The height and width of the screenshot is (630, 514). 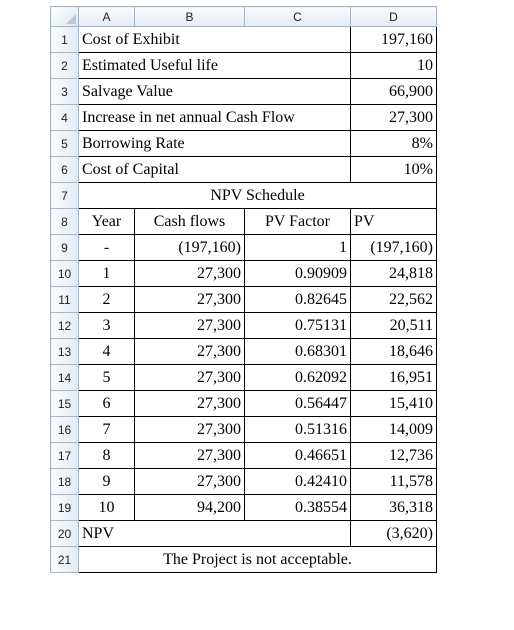 What do you see at coordinates (64, 377) in the screenshot?
I see `row-header: 14` at bounding box center [64, 377].